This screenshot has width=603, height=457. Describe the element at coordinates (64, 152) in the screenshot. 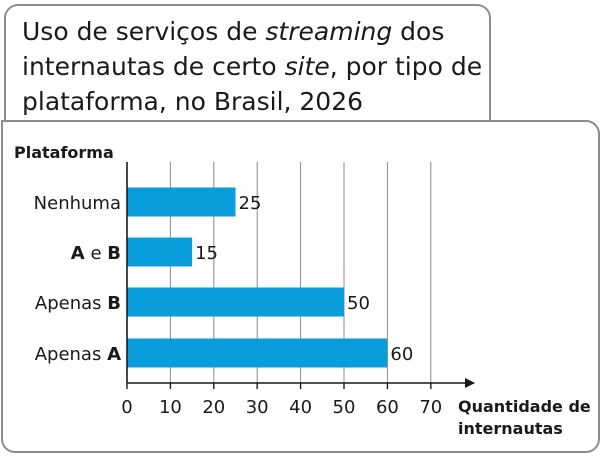

I see `y-axis-title: Plataforma` at that location.